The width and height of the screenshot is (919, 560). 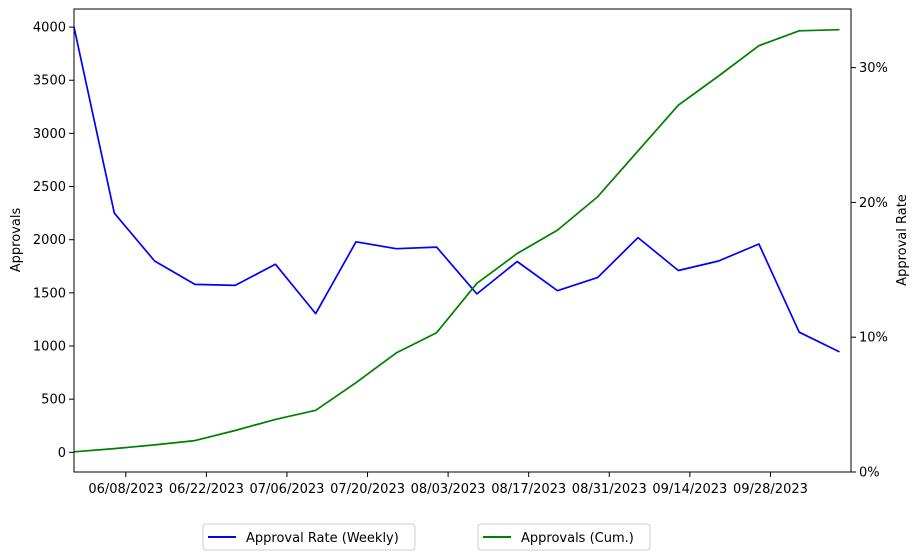 I want to click on y-axis-left-title: Approvals, so click(x=16, y=240).